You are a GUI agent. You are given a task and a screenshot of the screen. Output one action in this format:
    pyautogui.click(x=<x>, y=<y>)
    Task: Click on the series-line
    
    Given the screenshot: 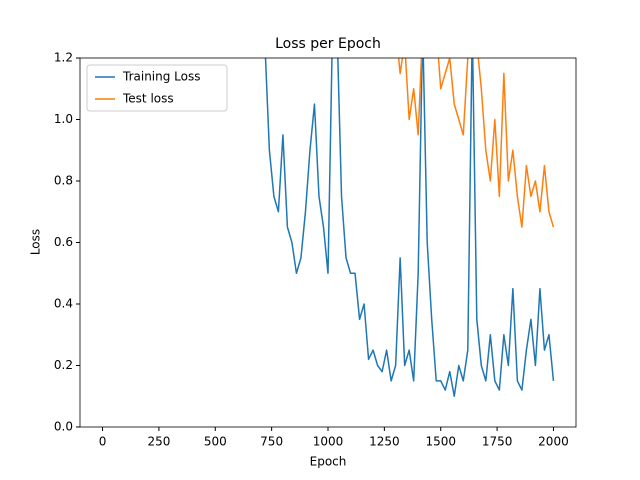 What is the action you would take?
    pyautogui.click(x=476, y=143)
    